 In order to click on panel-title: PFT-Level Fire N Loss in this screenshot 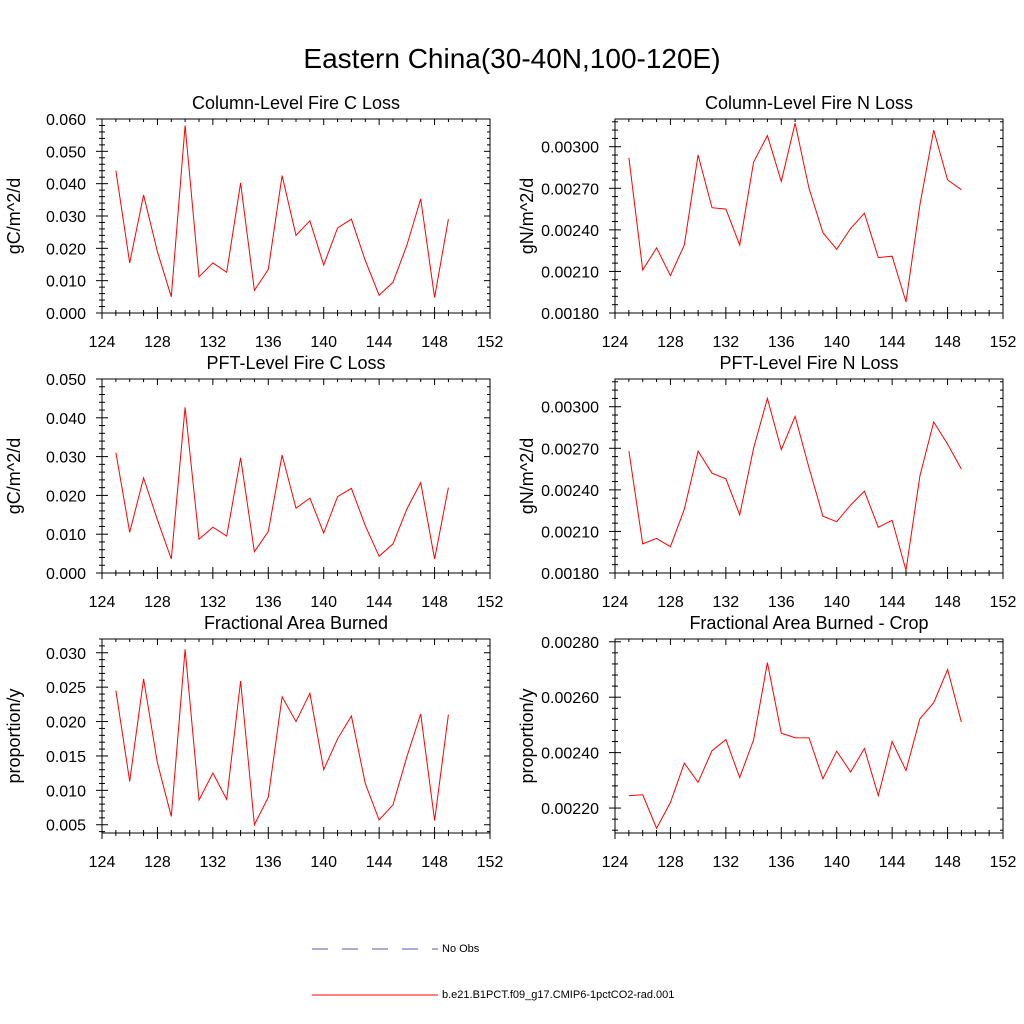, I will do `click(808, 363)`.